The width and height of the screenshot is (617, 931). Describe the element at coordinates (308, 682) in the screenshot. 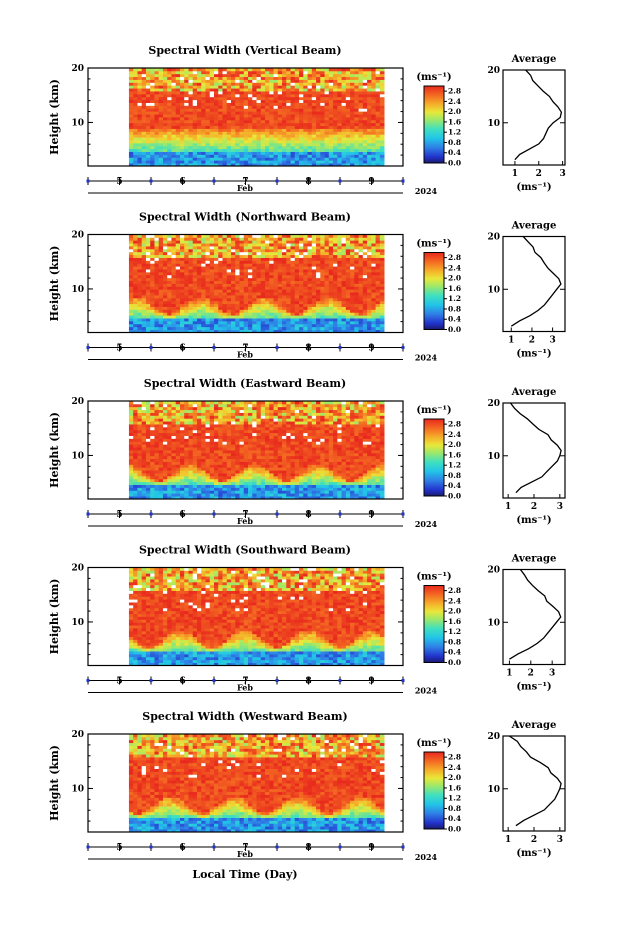

I see `x-tick-label: 8` at that location.